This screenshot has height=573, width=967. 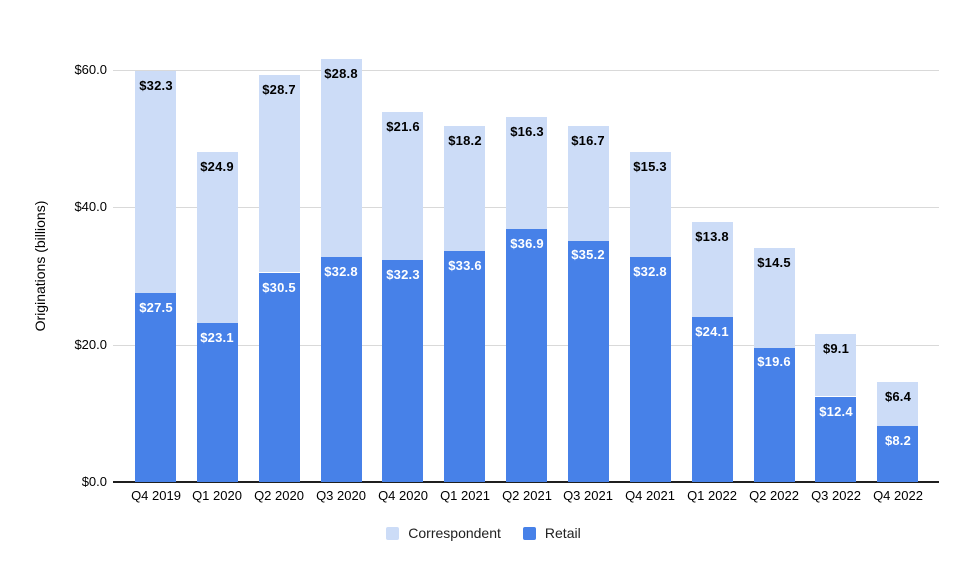 What do you see at coordinates (527, 131) in the screenshot?
I see `bar-value-label-correspondent: $16.3` at bounding box center [527, 131].